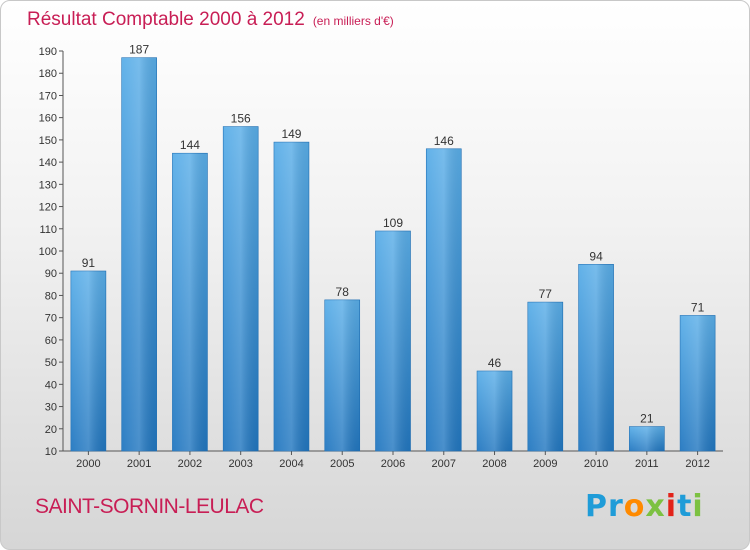 The width and height of the screenshot is (750, 550). Describe the element at coordinates (545, 464) in the screenshot. I see `x-tick-label: 2009` at that location.